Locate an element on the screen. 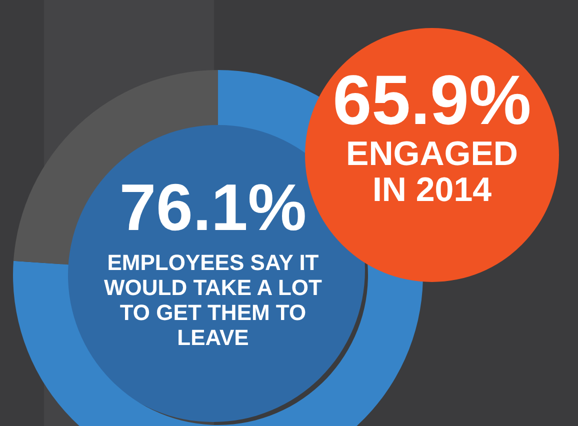 The height and width of the screenshot is (426, 578). text: EMPLOYEES SAY IT WOULD TAKE A LOT TO GET THEM TO LEAVE is located at coordinates (213, 300).